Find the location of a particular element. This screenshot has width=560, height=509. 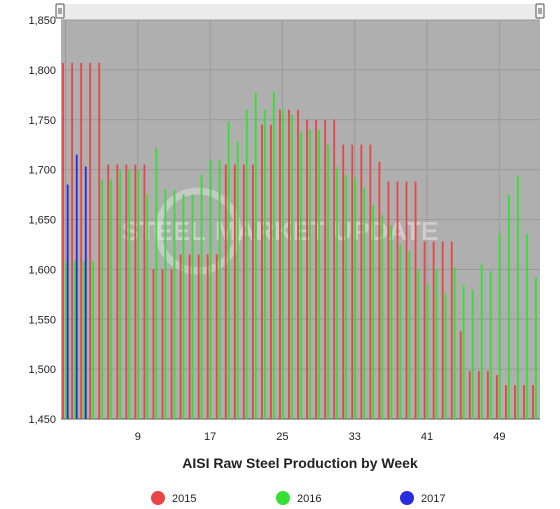

legend-label-2017: 2017 is located at coordinates (433, 499).